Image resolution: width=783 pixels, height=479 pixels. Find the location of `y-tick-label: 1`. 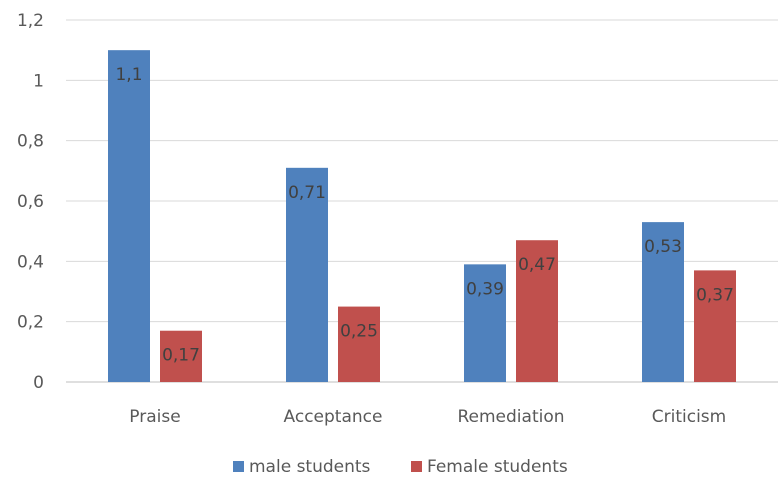

y-tick-label: 1 is located at coordinates (38, 81).